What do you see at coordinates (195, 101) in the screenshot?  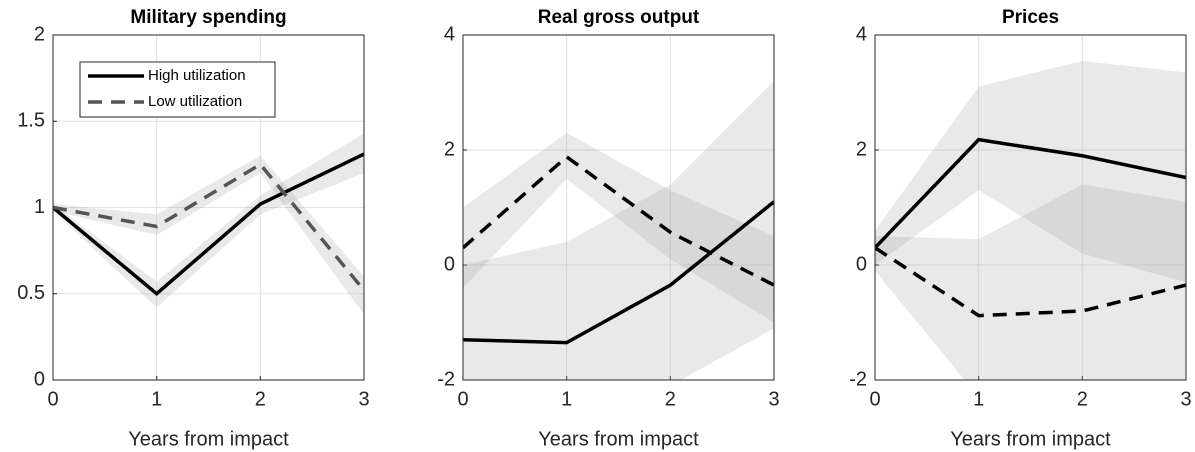 I see `legend-label: Low utilization` at bounding box center [195, 101].